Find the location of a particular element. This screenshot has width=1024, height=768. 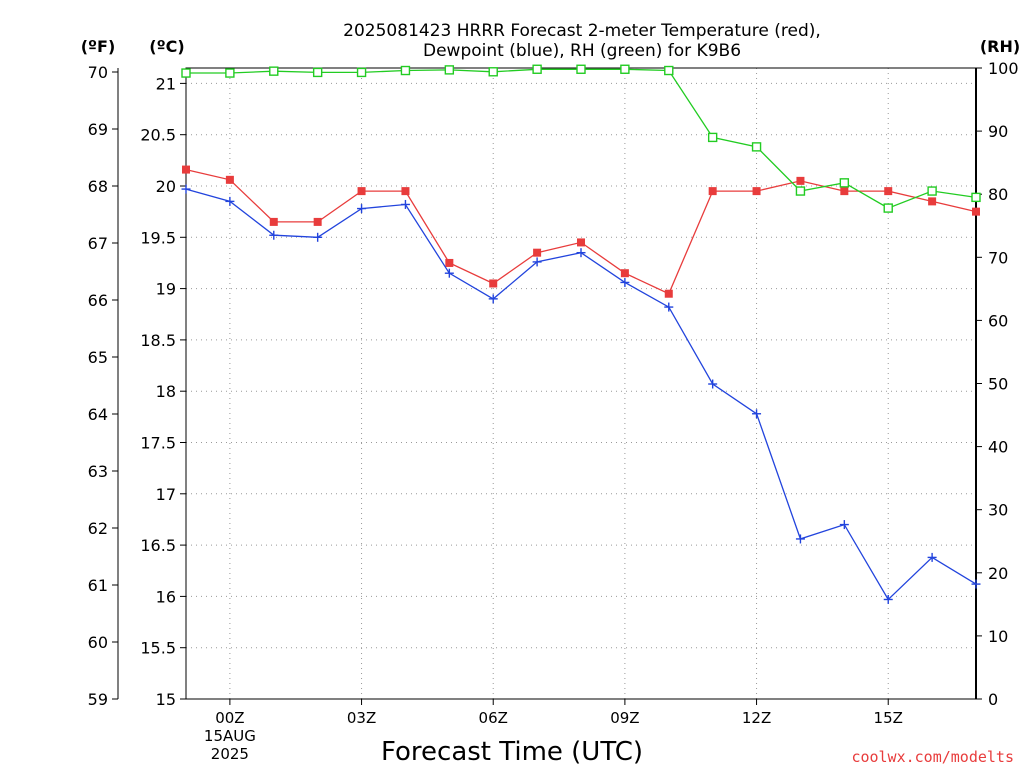

fahrenheit-tick-label: 68 is located at coordinates (98, 186).